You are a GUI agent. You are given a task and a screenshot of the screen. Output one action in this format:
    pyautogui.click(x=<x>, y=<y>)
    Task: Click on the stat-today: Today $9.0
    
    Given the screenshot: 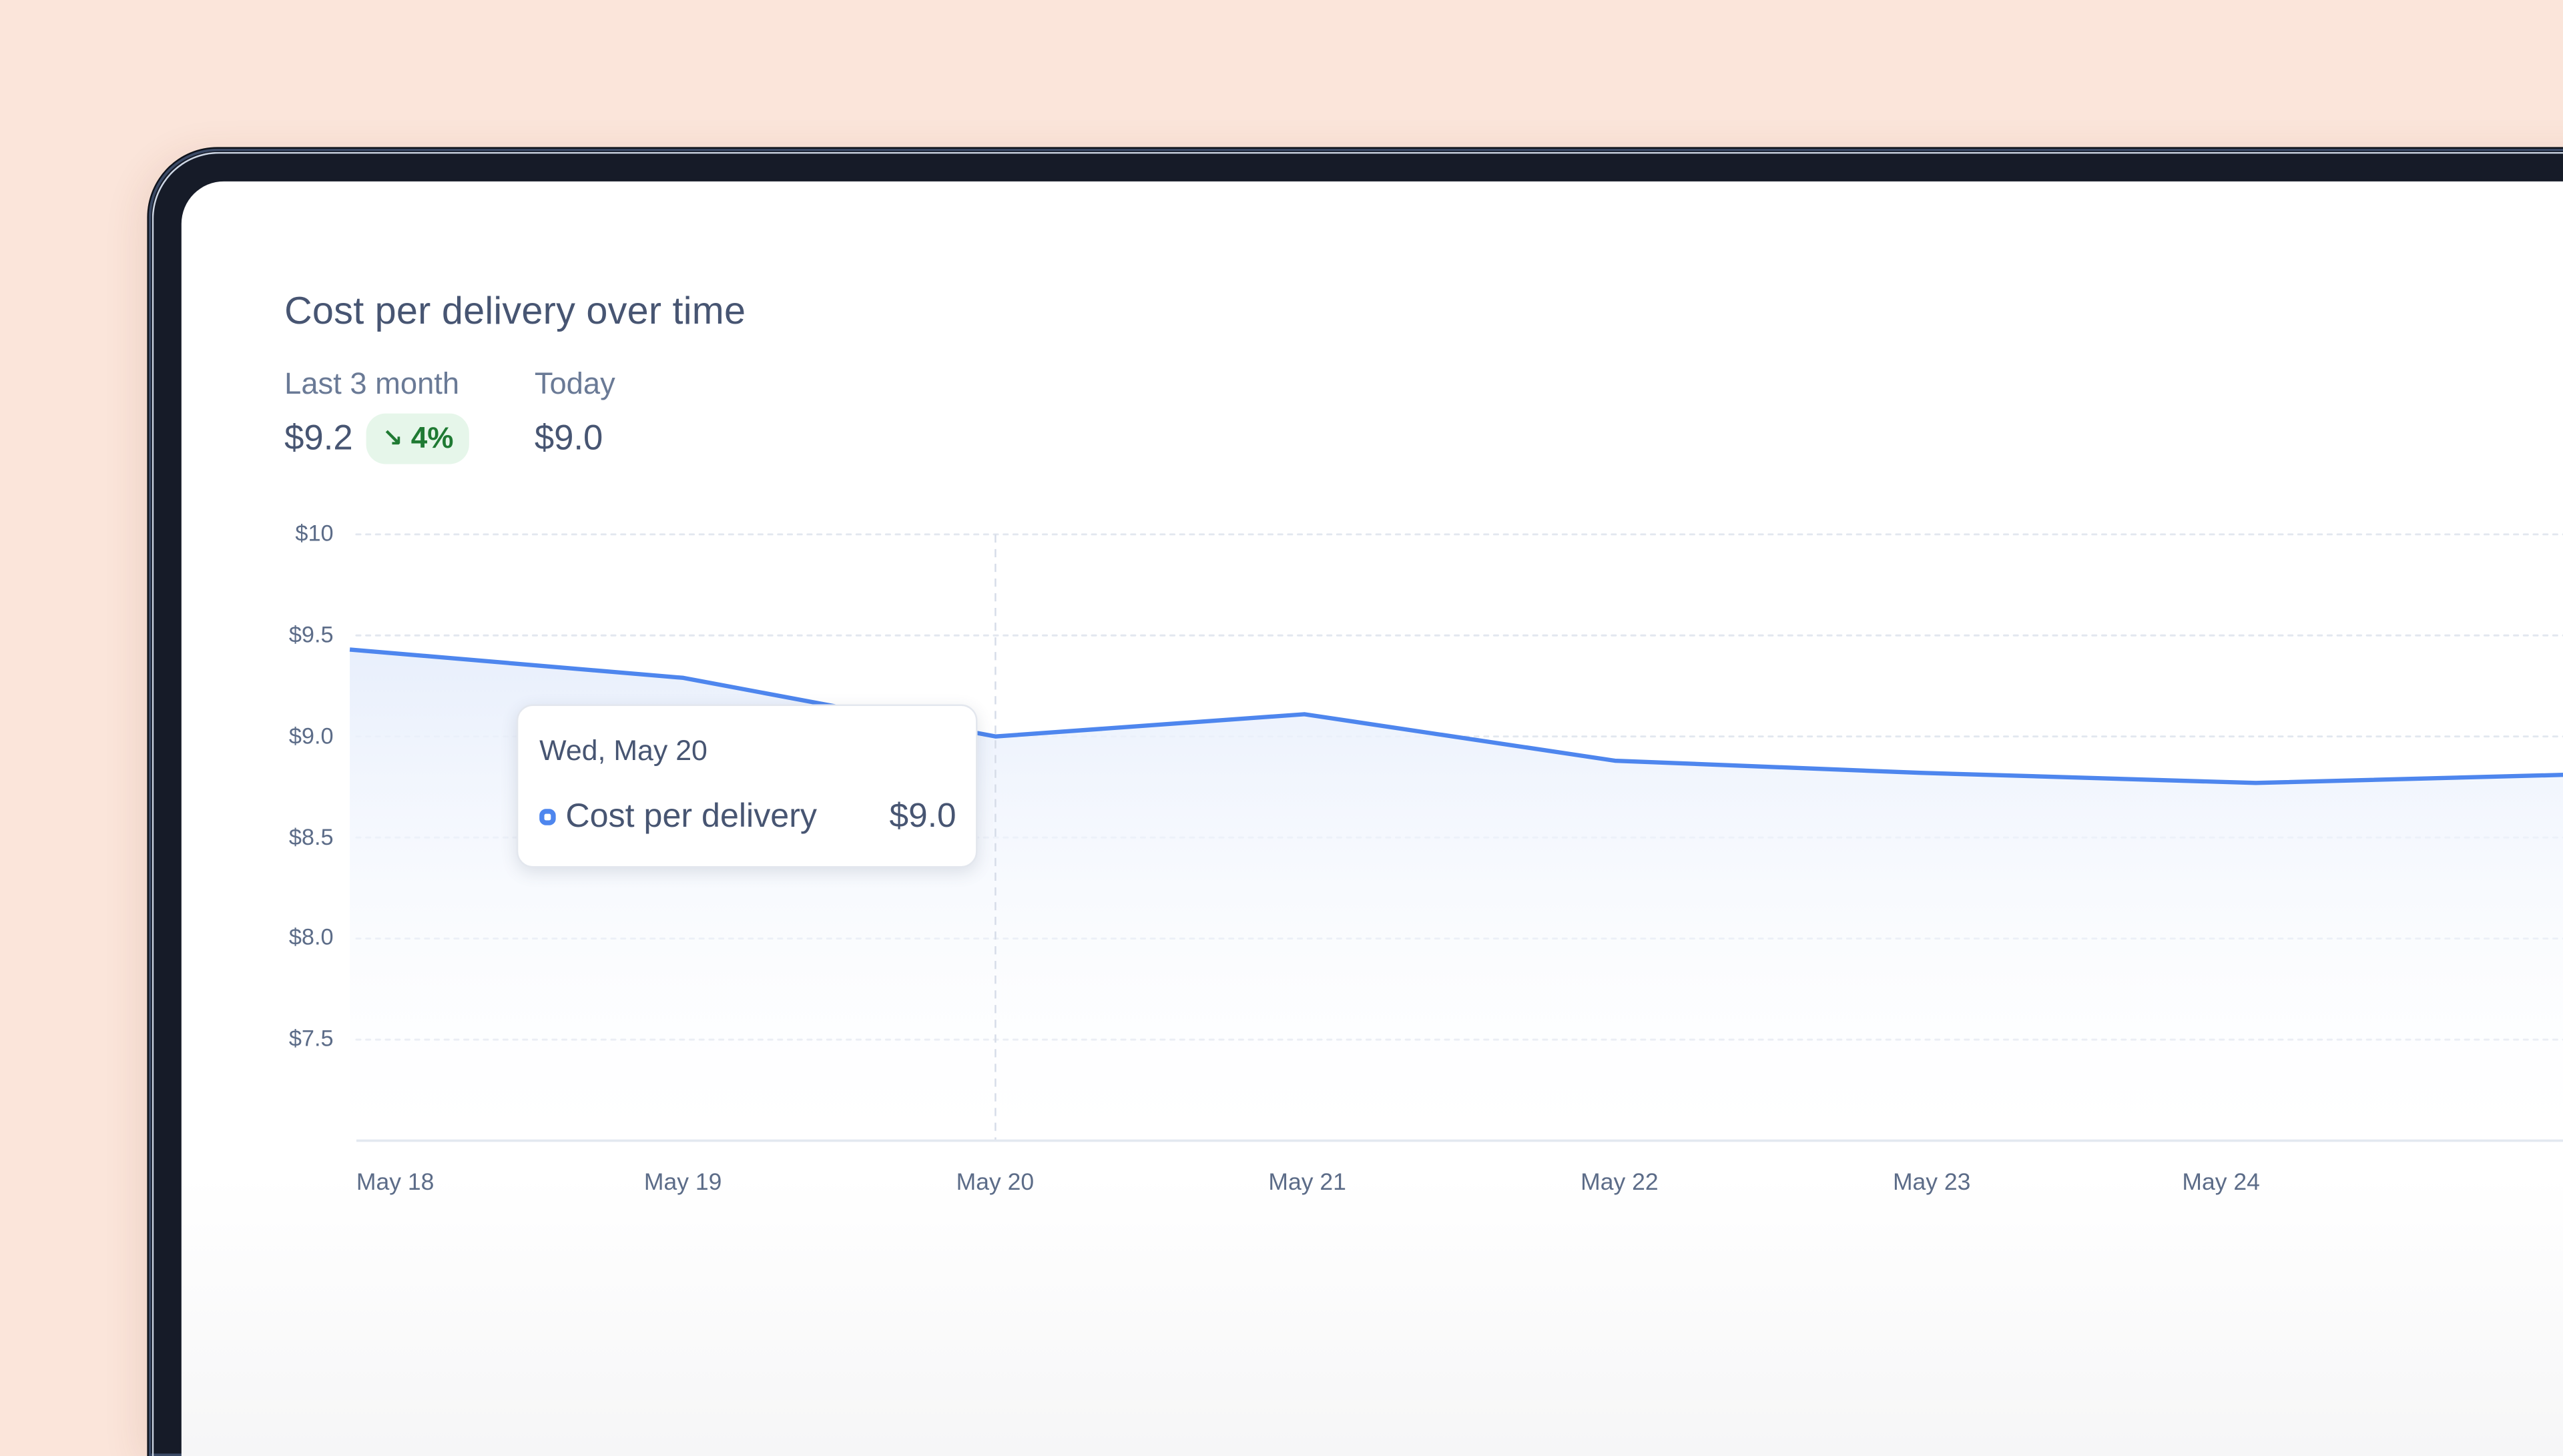 What is the action you would take?
    pyautogui.click(x=575, y=415)
    